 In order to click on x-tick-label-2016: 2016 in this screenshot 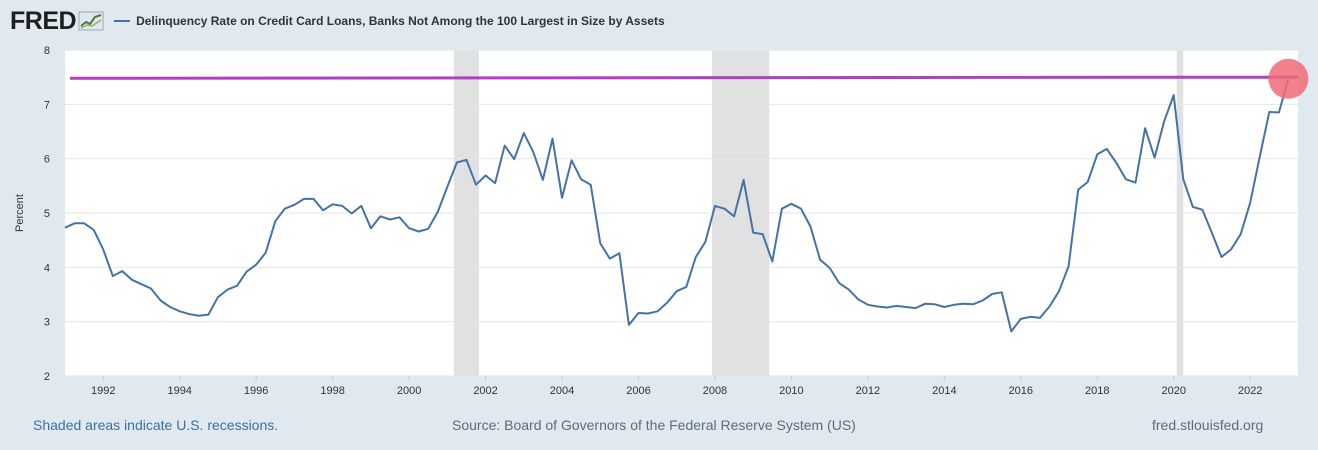, I will do `click(1021, 391)`.